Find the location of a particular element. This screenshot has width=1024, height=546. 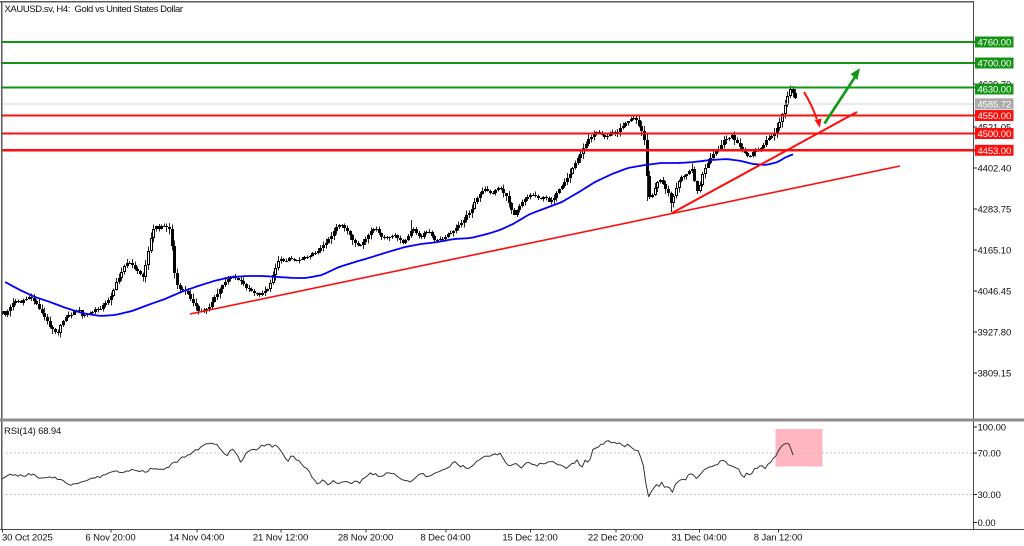

svg-text: 14 Nov 04:00 is located at coordinates (196, 538).